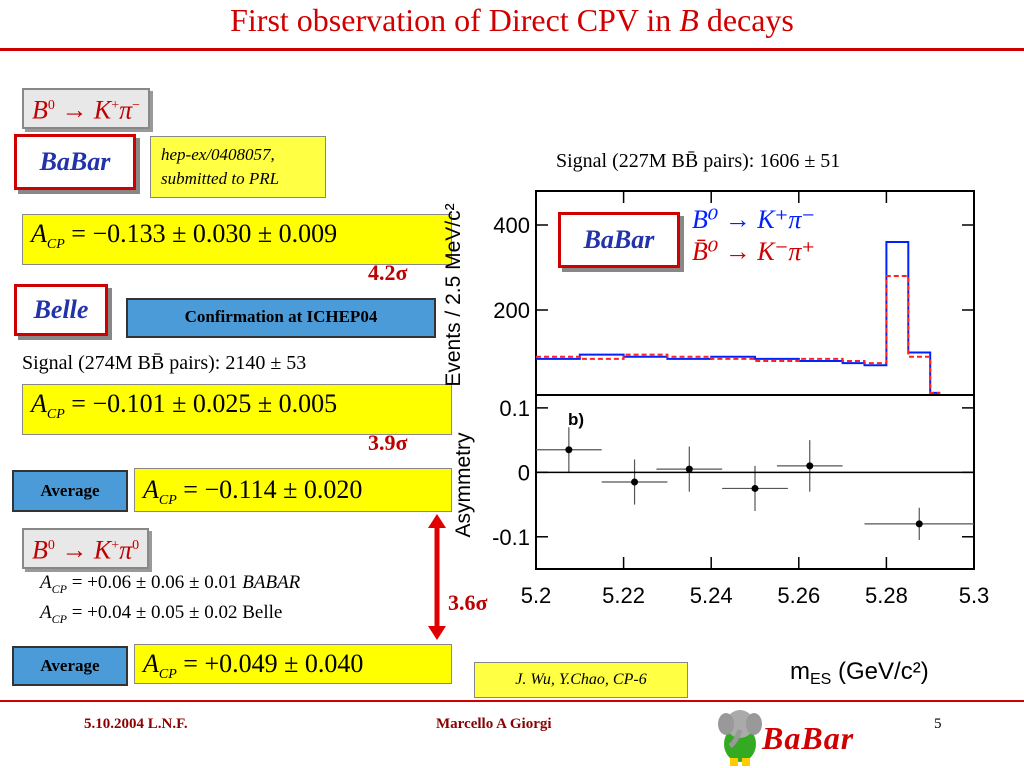 This screenshot has width=1024, height=768. Describe the element at coordinates (494, 724) in the screenshot. I see `footer-author: Marcello A Giorgi` at that location.